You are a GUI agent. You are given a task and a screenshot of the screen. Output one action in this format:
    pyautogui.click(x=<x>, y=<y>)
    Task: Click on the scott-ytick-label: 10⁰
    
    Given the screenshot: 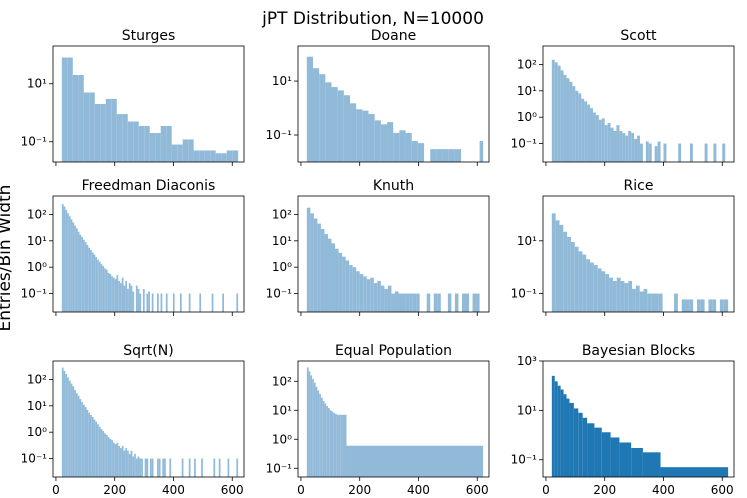 What is the action you would take?
    pyautogui.click(x=527, y=117)
    